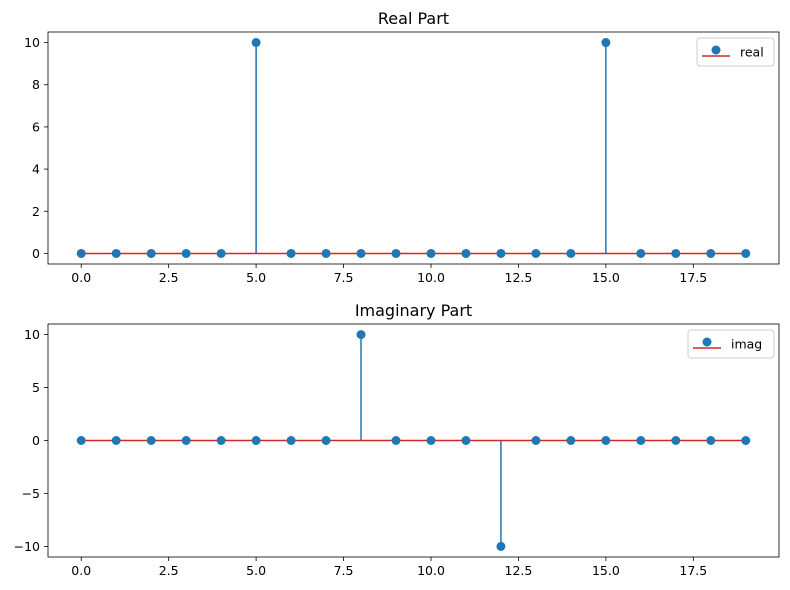 The image size is (790, 590). Describe the element at coordinates (31, 493) in the screenshot. I see `y-tick-label: −5` at that location.